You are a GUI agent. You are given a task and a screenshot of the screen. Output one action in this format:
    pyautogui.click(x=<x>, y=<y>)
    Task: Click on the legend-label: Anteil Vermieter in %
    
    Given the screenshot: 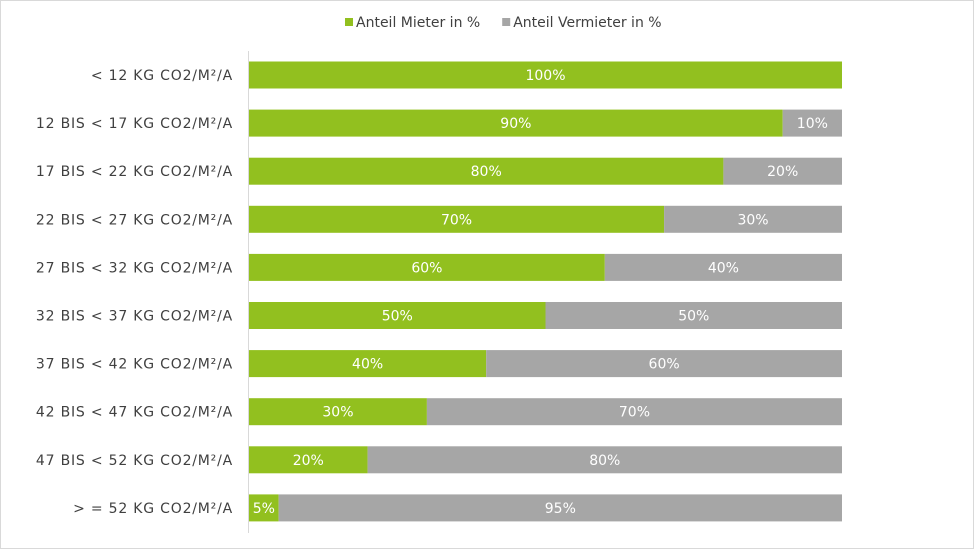 What is the action you would take?
    pyautogui.click(x=587, y=23)
    